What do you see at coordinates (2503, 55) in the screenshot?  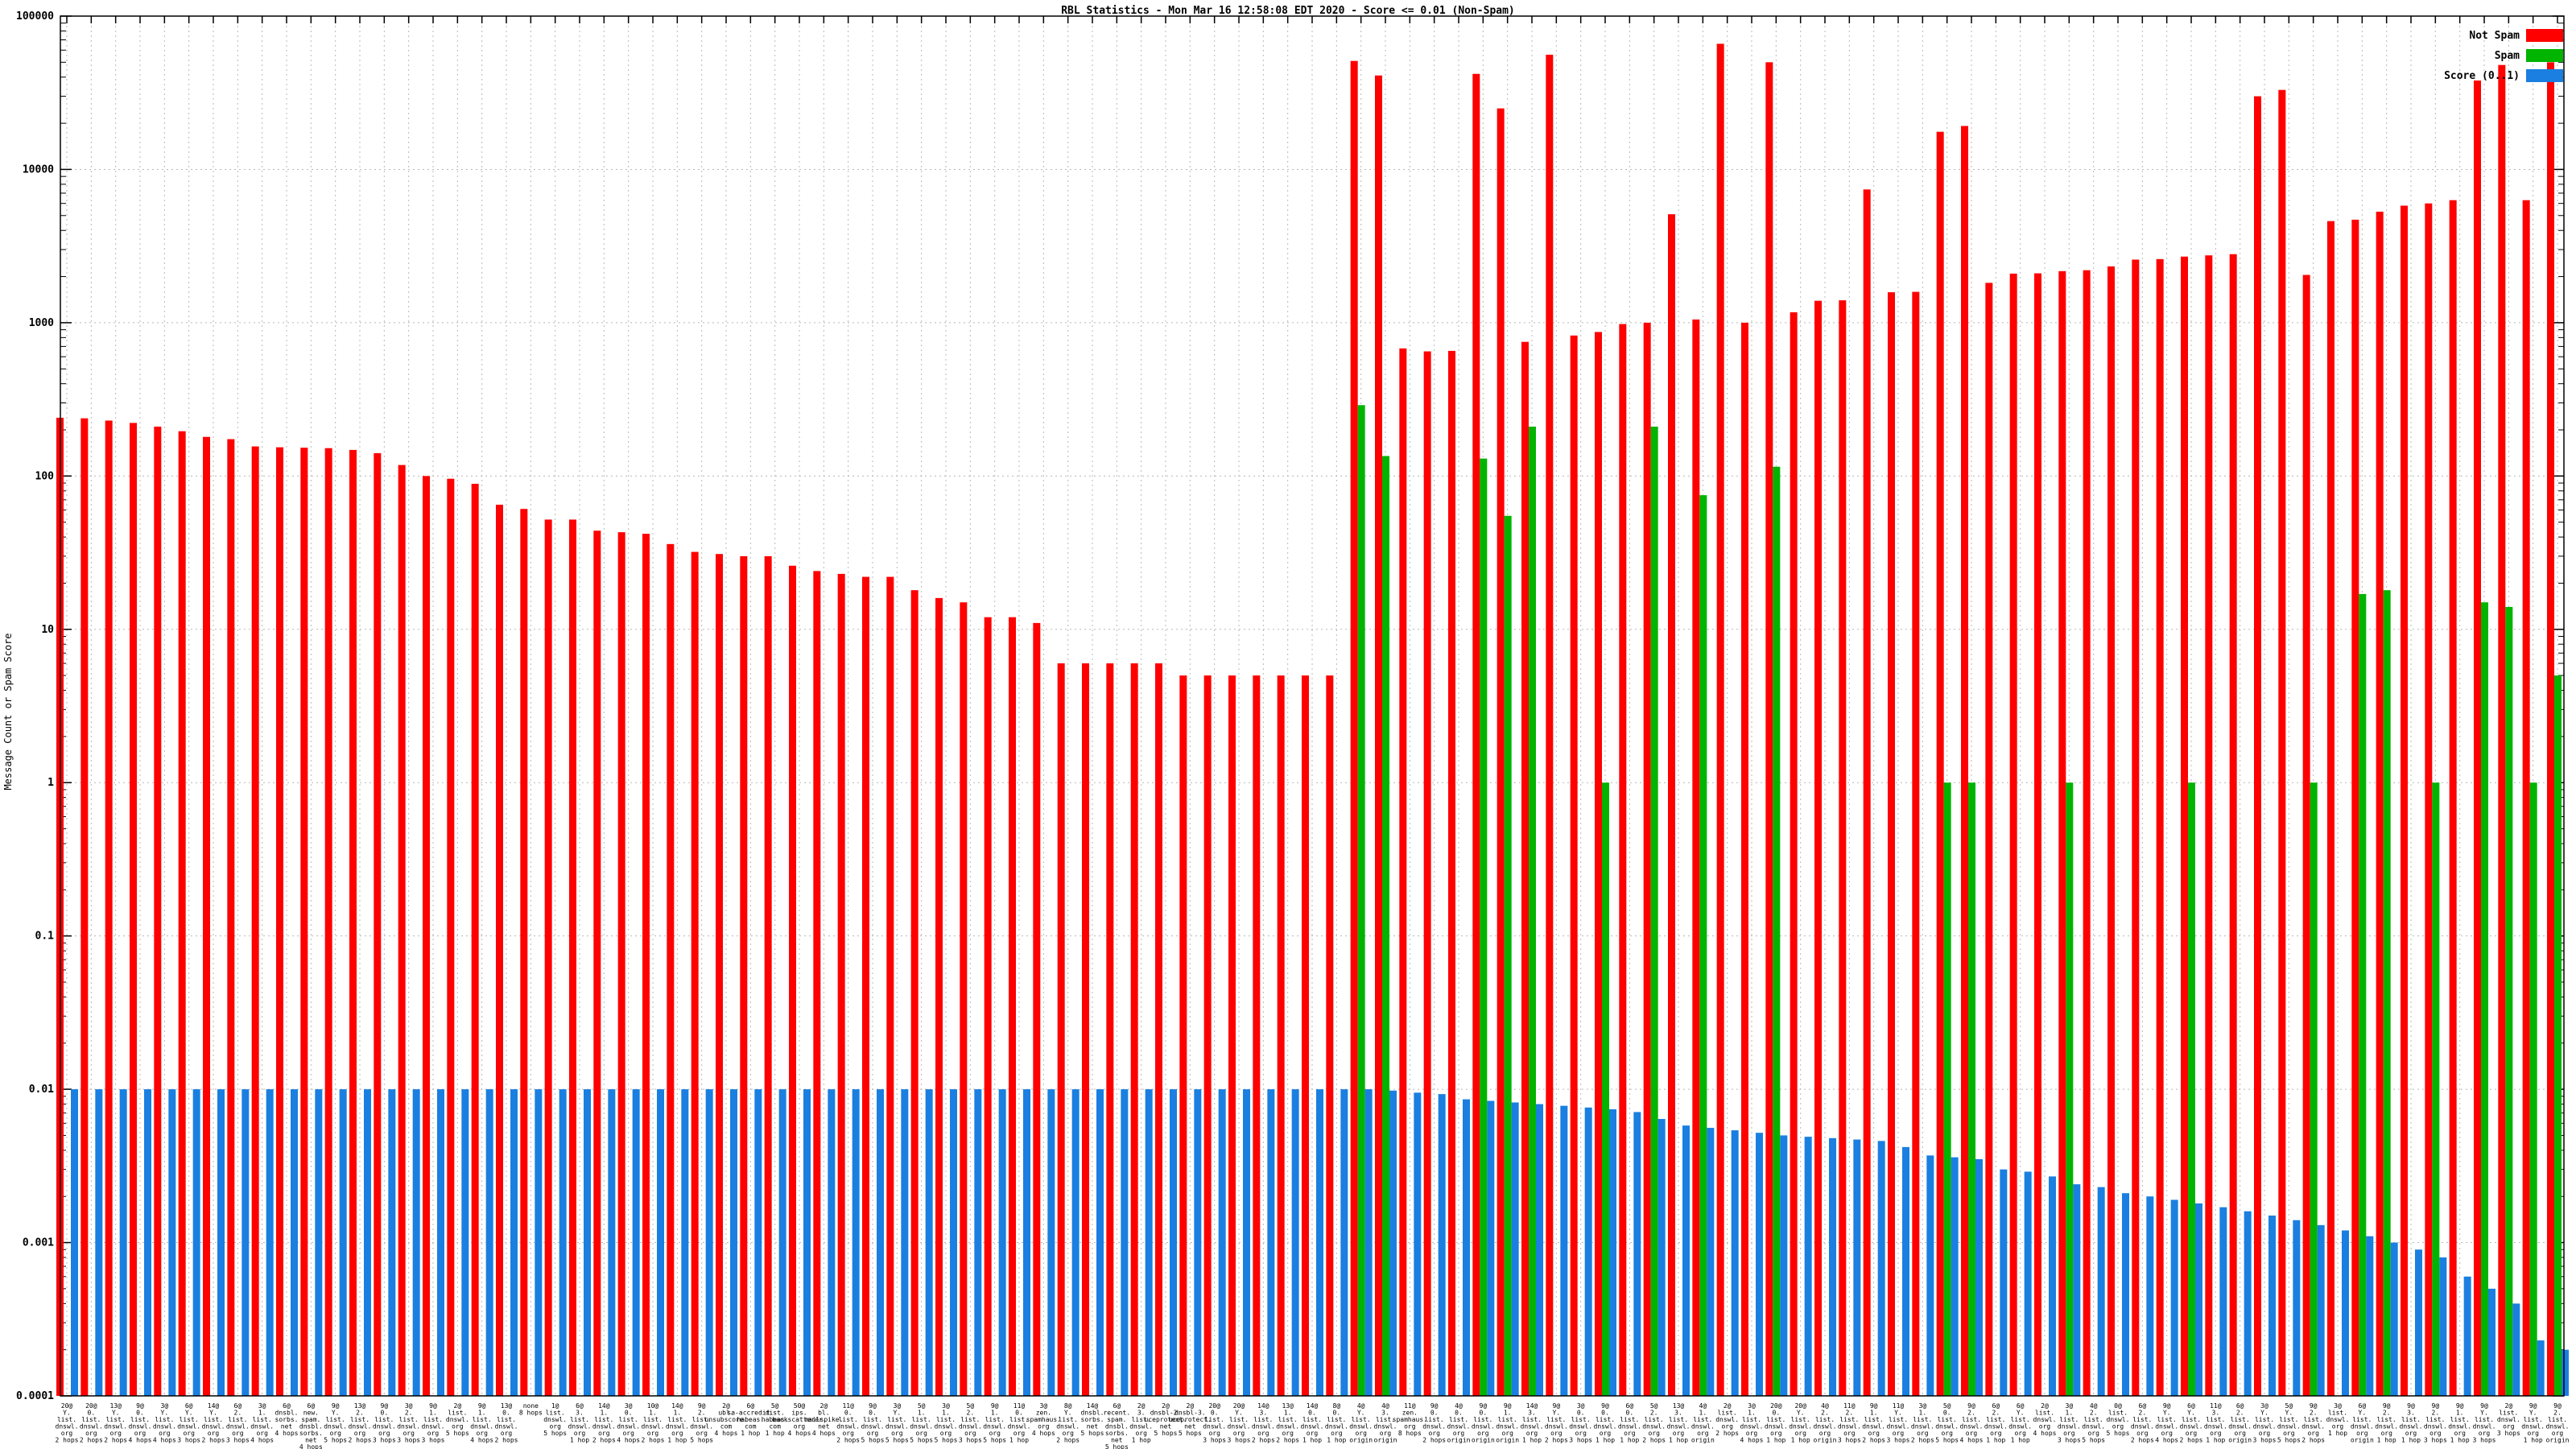 I see `legend: Not Spam Spam Score (0..1)` at bounding box center [2503, 55].